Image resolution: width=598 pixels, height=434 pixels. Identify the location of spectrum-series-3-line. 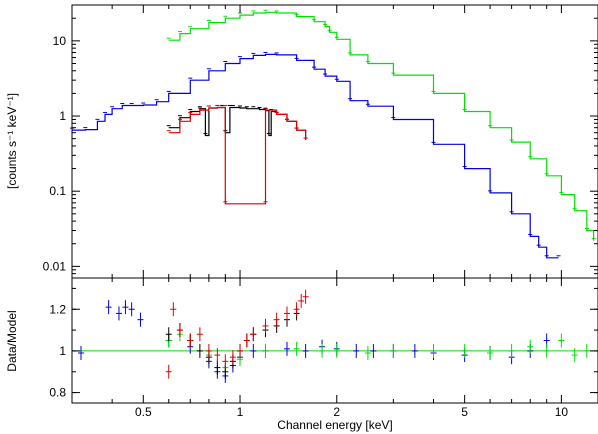
(237, 155).